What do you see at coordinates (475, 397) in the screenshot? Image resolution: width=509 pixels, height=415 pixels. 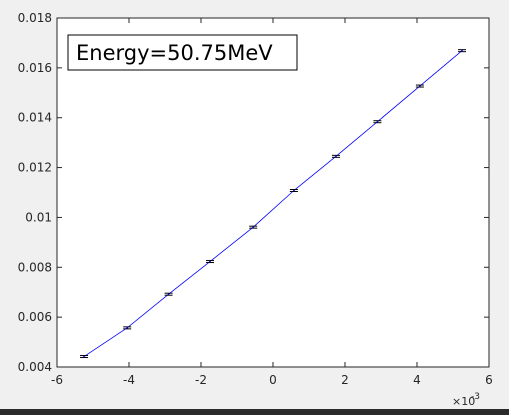 I see `x-exponent-power: -3` at bounding box center [475, 397].